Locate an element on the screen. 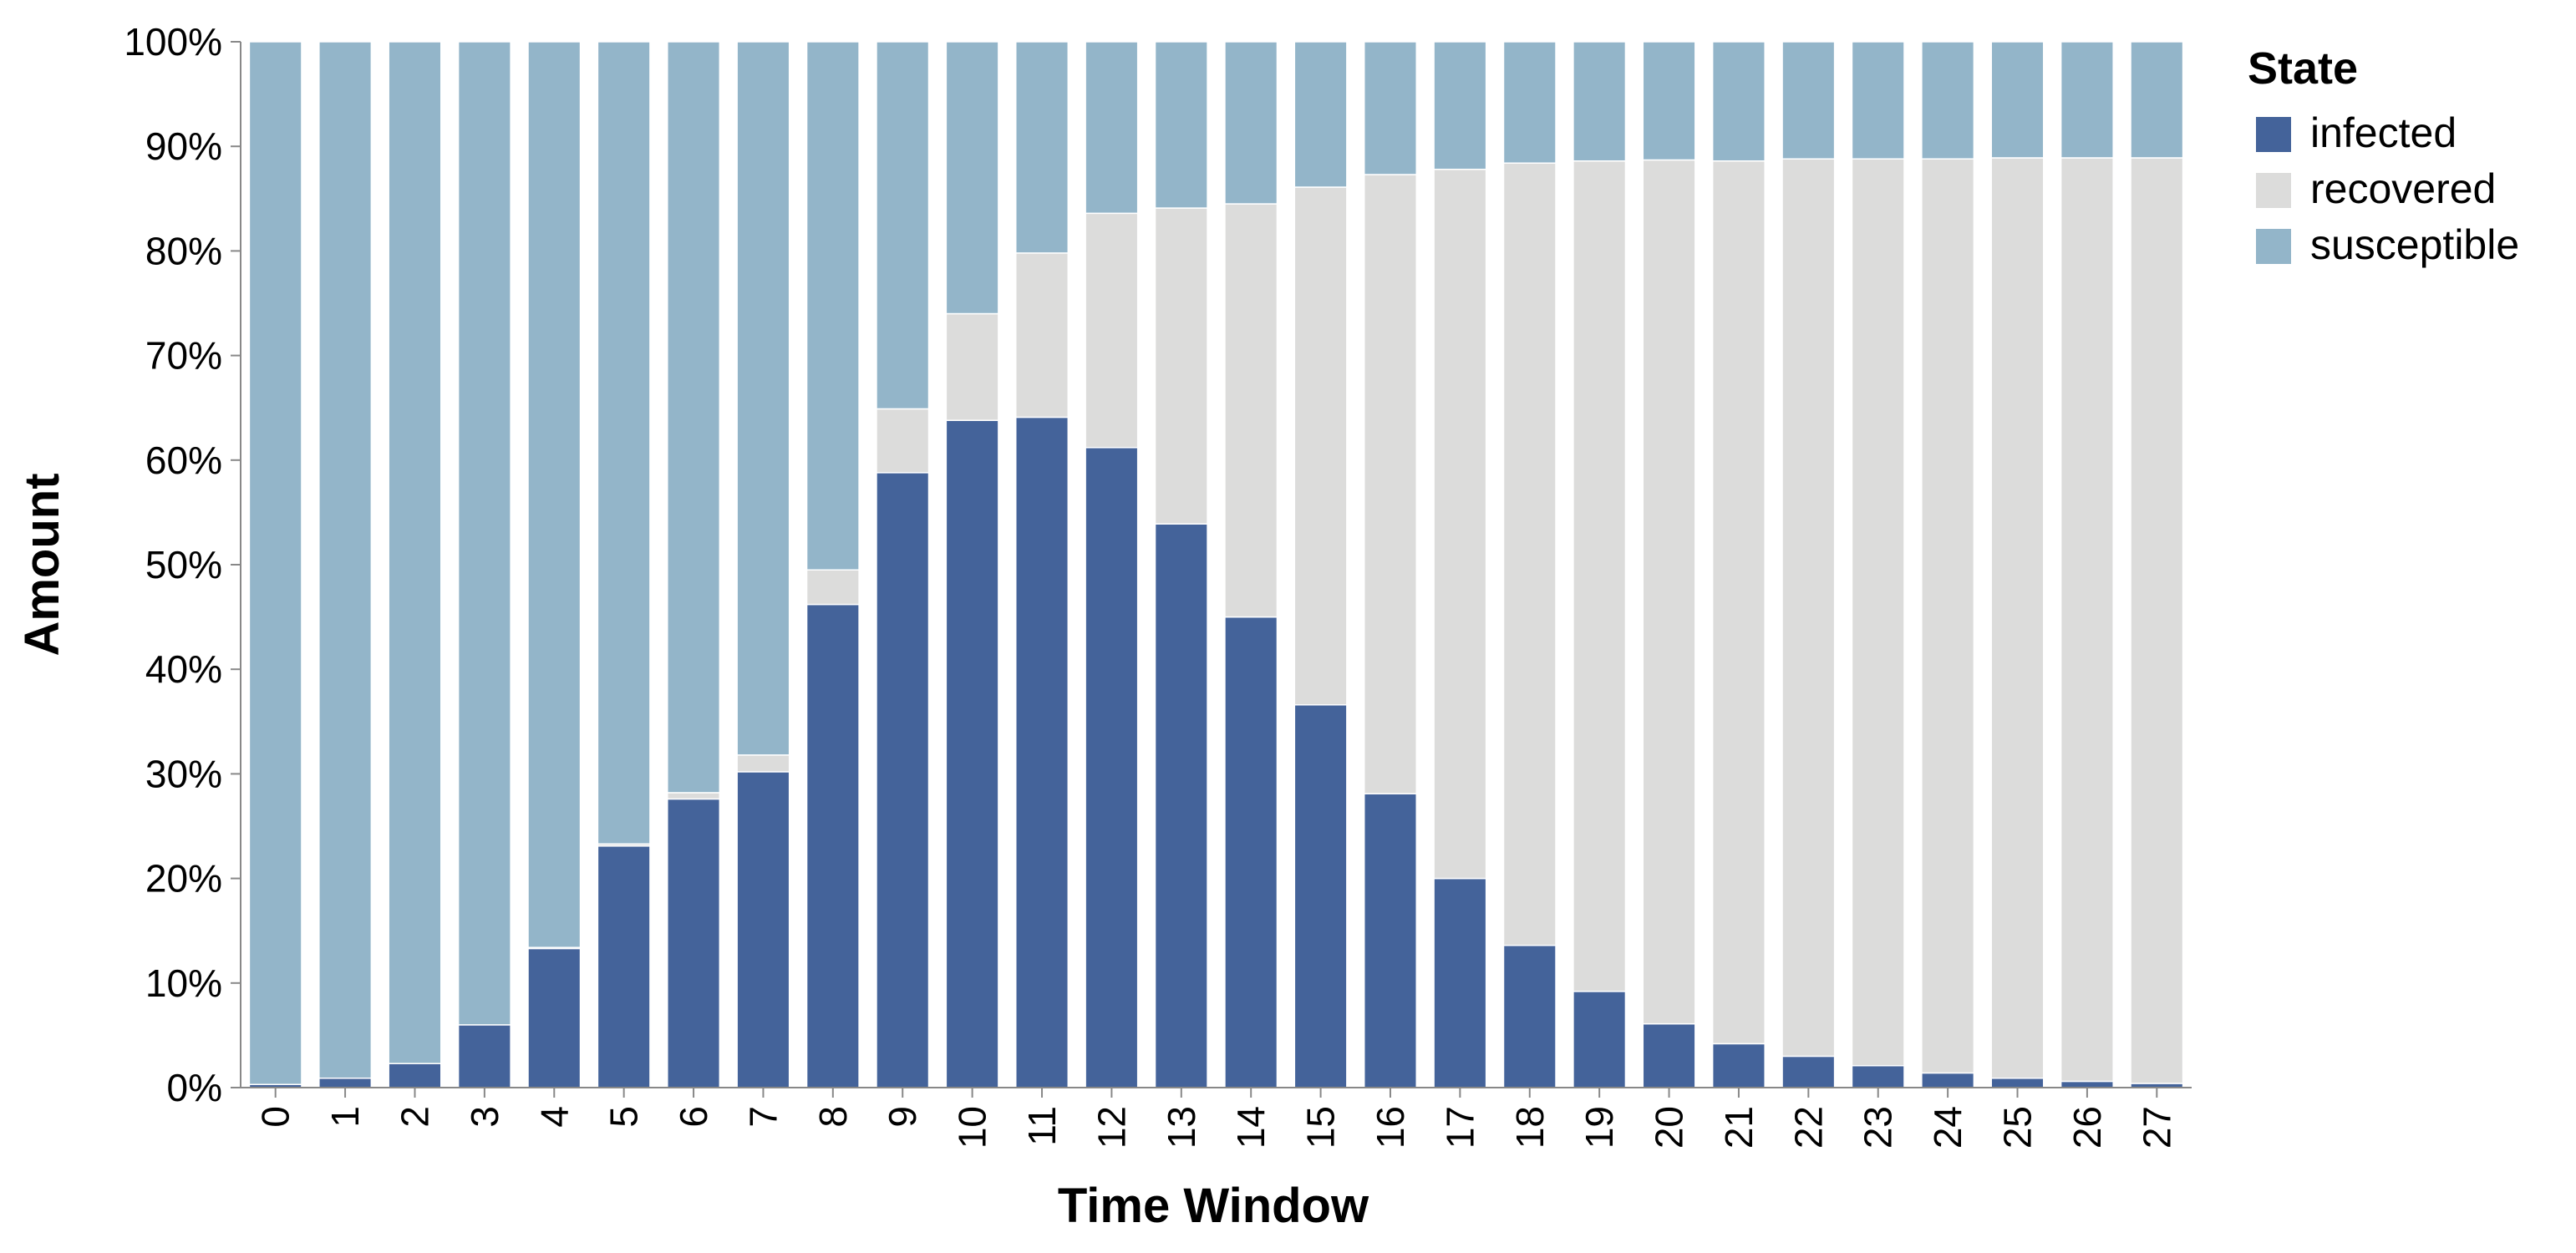 This screenshot has height=1253, width=2576. x-tick-label: 13 is located at coordinates (1181, 1128).